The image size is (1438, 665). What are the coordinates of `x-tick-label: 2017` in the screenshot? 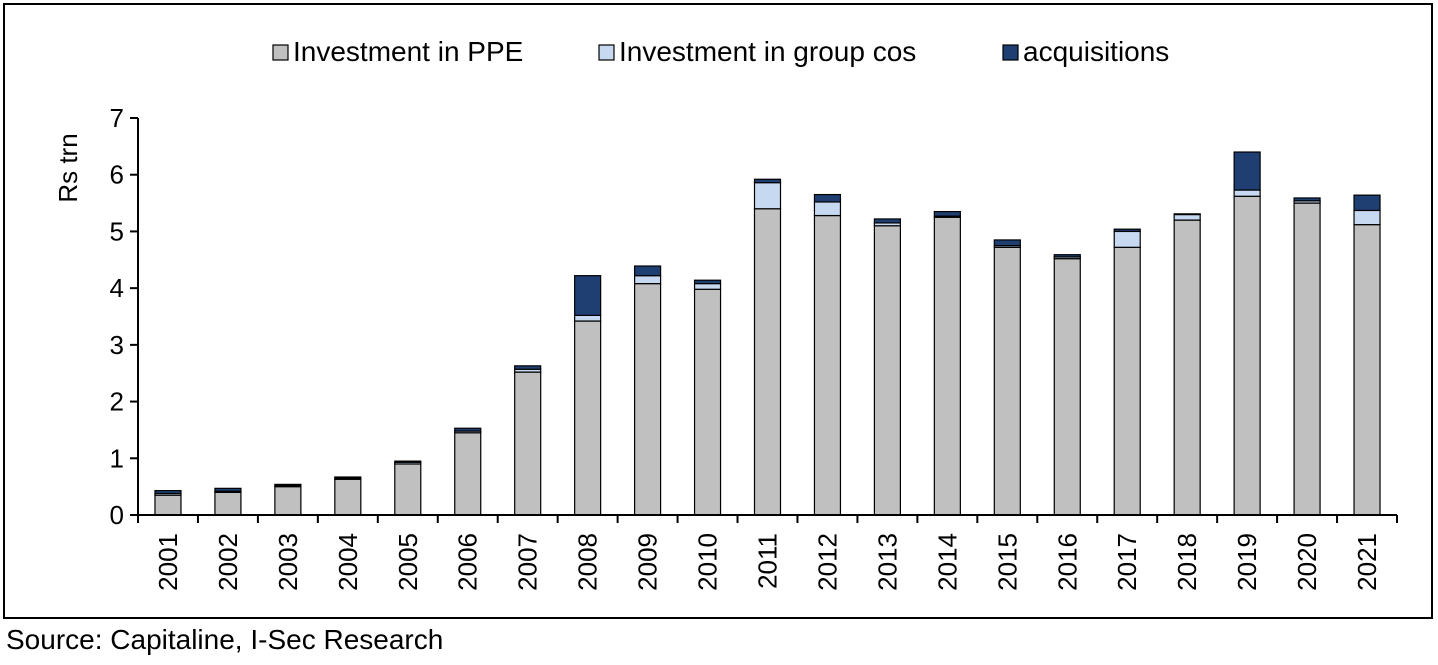 It's located at (1127, 562).